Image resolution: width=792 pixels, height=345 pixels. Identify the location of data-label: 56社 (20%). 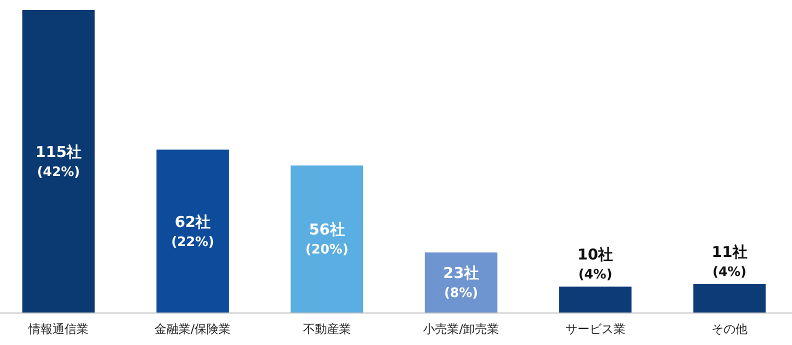
(326, 239).